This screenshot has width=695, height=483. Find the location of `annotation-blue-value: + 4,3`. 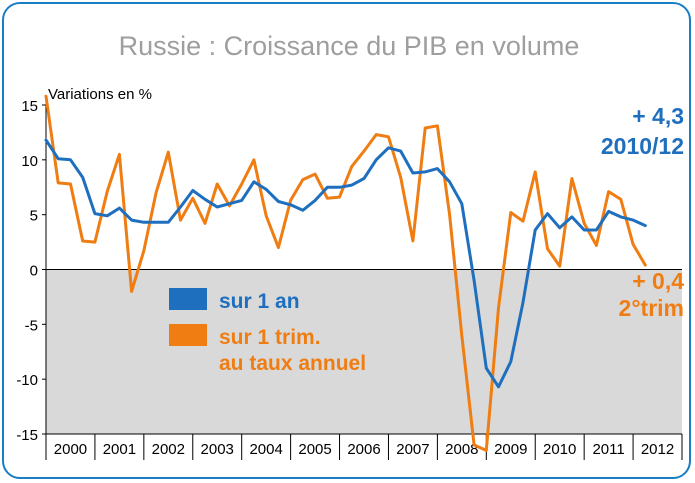

annotation-blue-value: + 4,3 is located at coordinates (658, 116).